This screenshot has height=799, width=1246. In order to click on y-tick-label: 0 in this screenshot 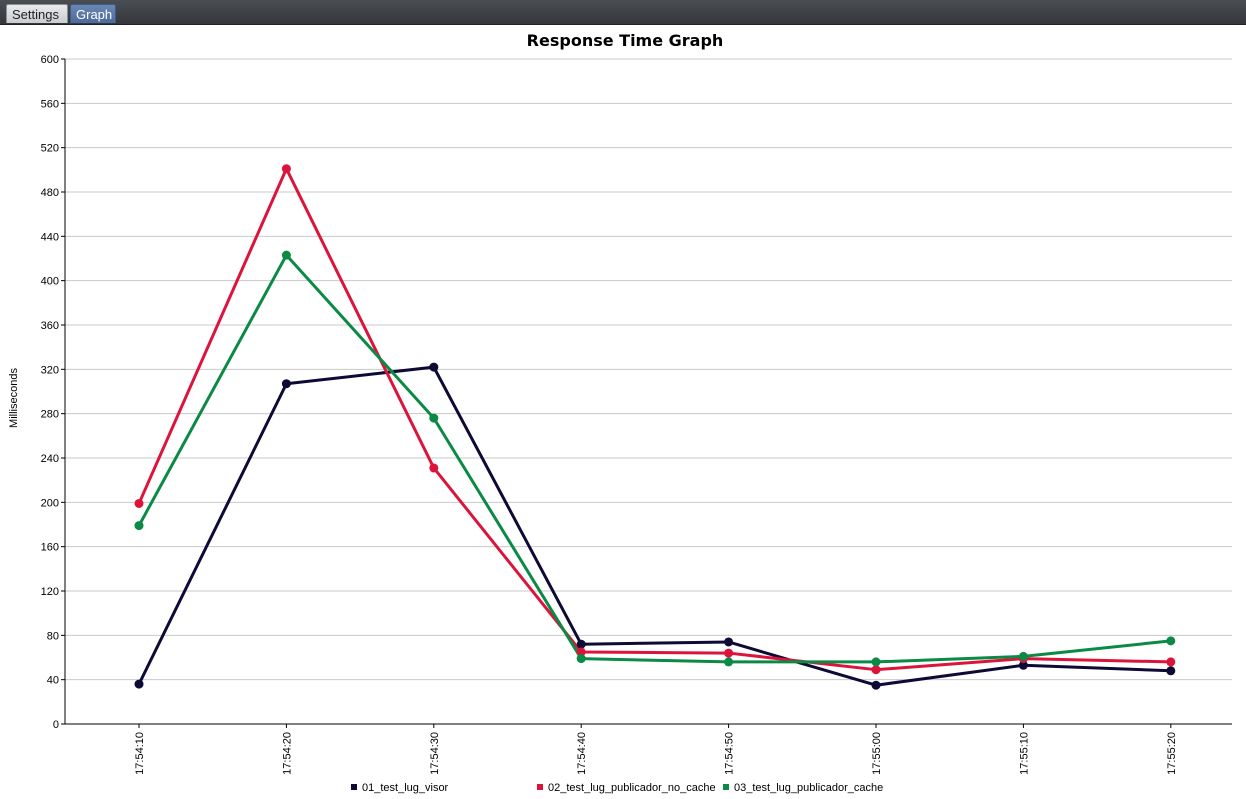, I will do `click(56, 725)`.